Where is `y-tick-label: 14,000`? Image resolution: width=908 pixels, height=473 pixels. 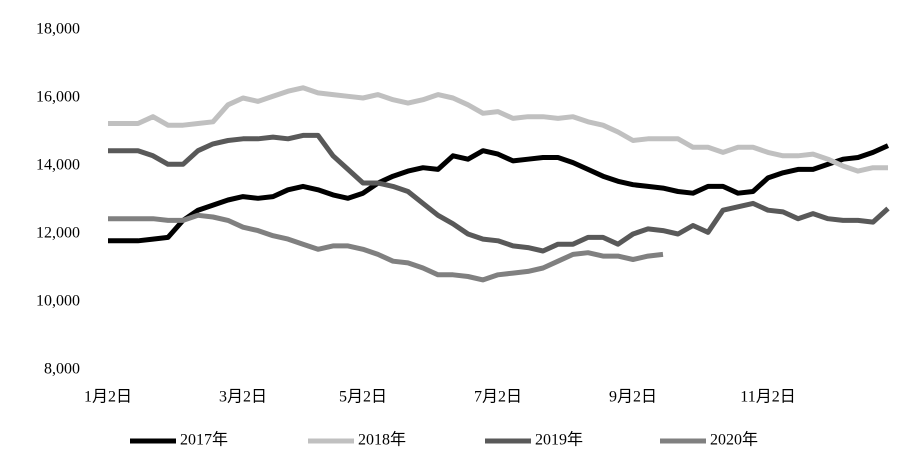
y-tick-label: 14,000 is located at coordinates (58, 165).